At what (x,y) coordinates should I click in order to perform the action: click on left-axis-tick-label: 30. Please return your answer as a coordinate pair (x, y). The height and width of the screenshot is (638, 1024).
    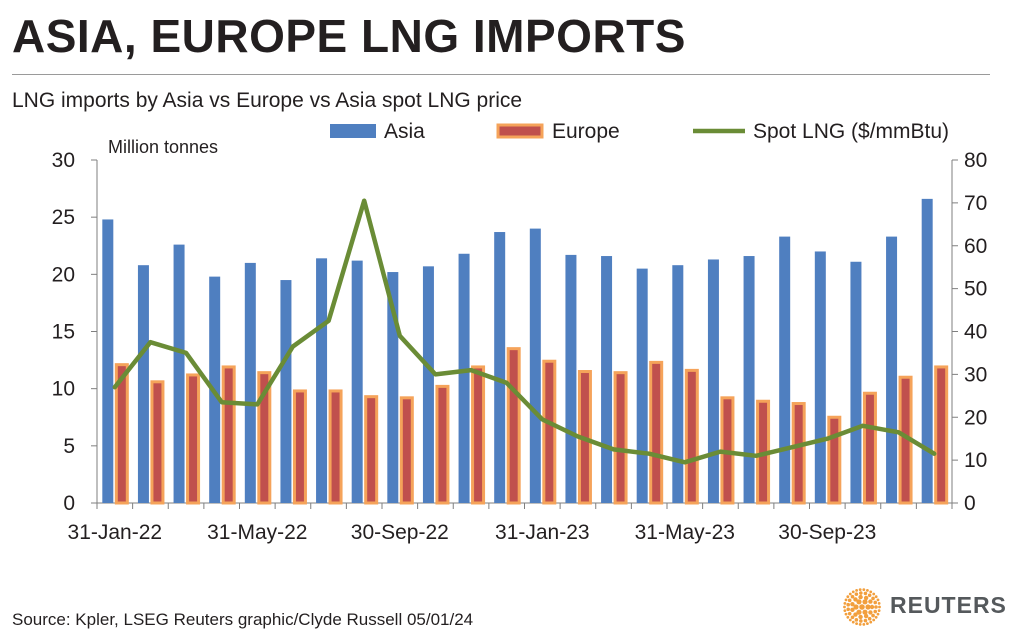
    Looking at the image, I should click on (63, 160).